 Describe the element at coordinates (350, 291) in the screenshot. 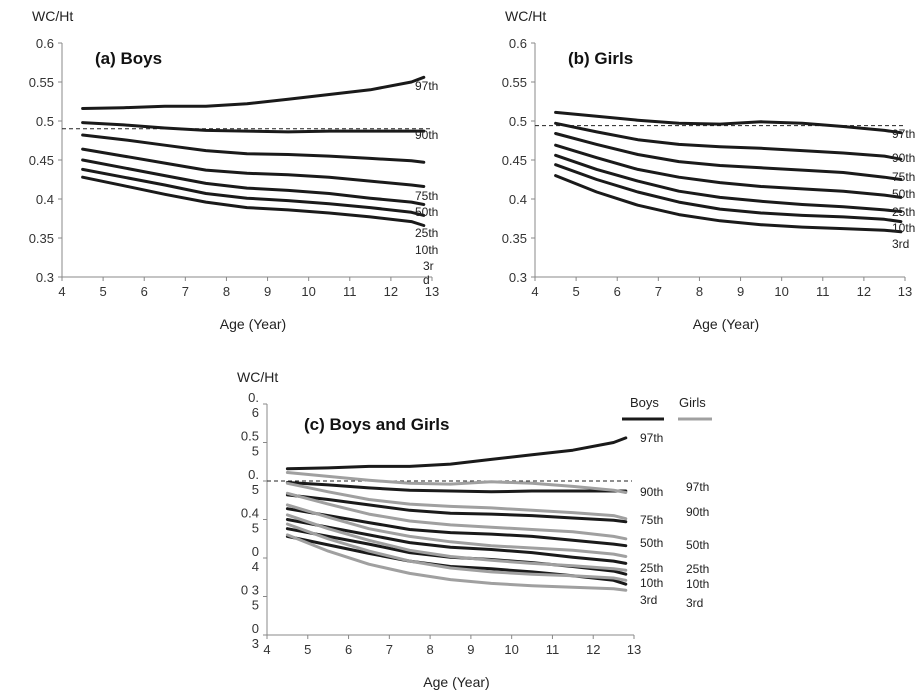

I see `x-tick-label: 11` at that location.